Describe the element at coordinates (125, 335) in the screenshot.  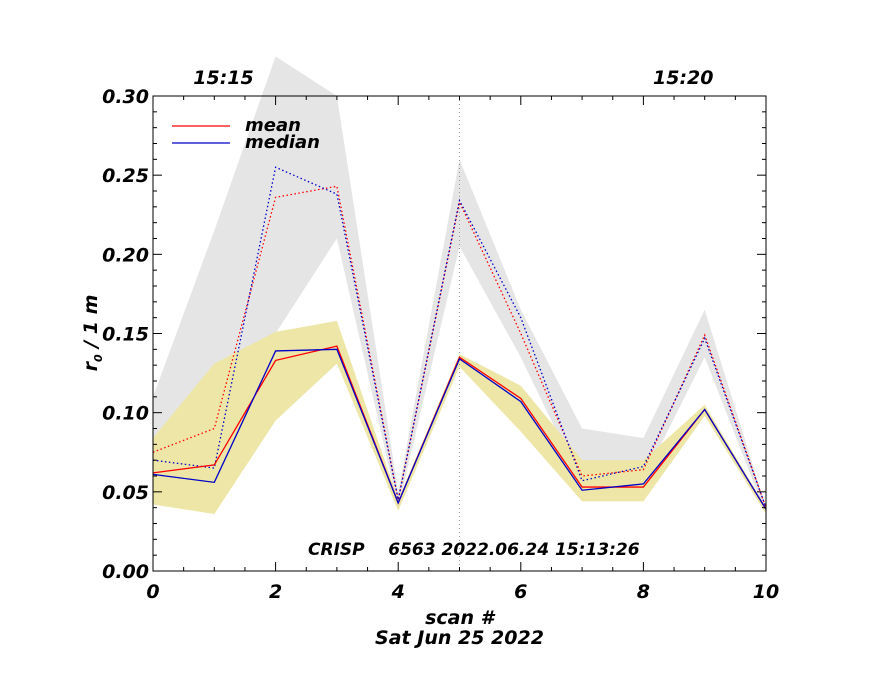
I see `y-tick-label: 0.15` at that location.